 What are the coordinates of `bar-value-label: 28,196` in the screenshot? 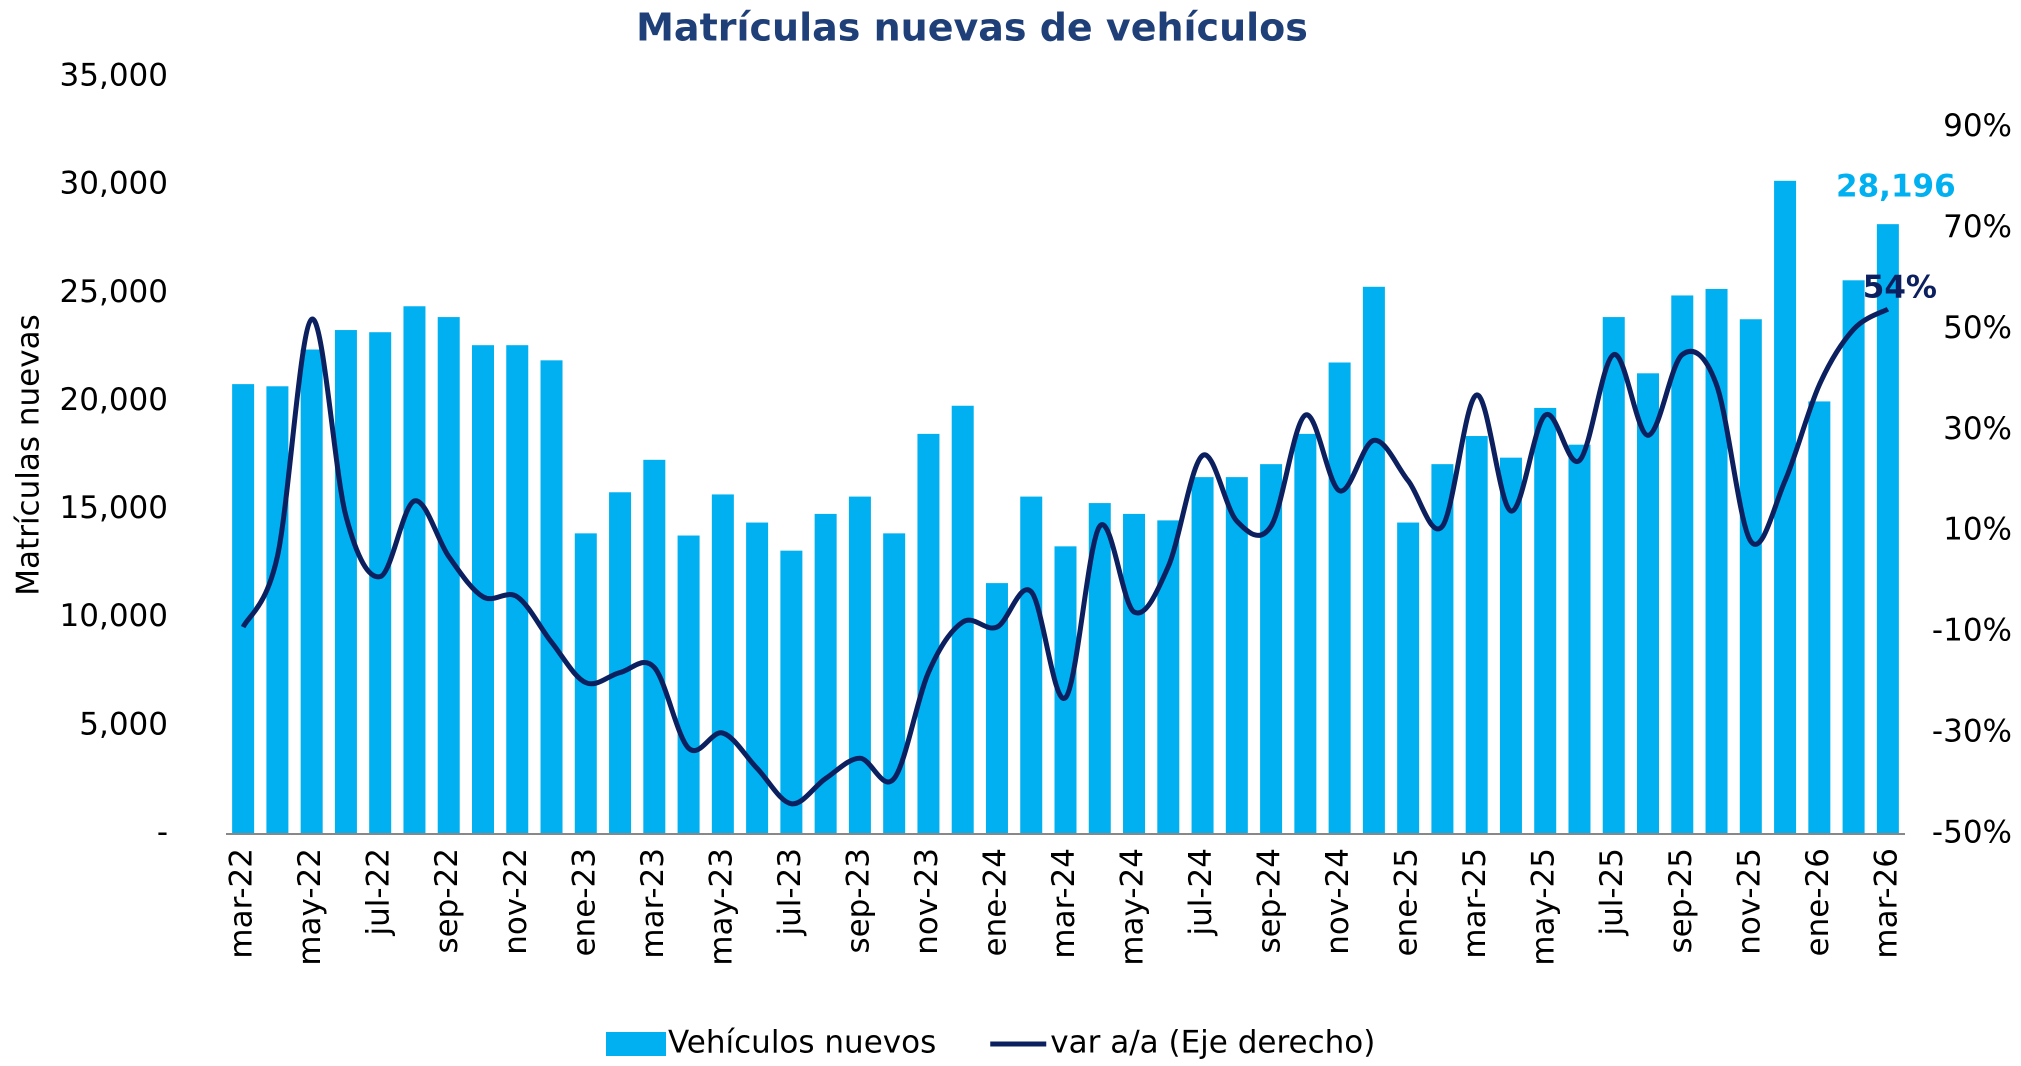 It's located at (1896, 187).